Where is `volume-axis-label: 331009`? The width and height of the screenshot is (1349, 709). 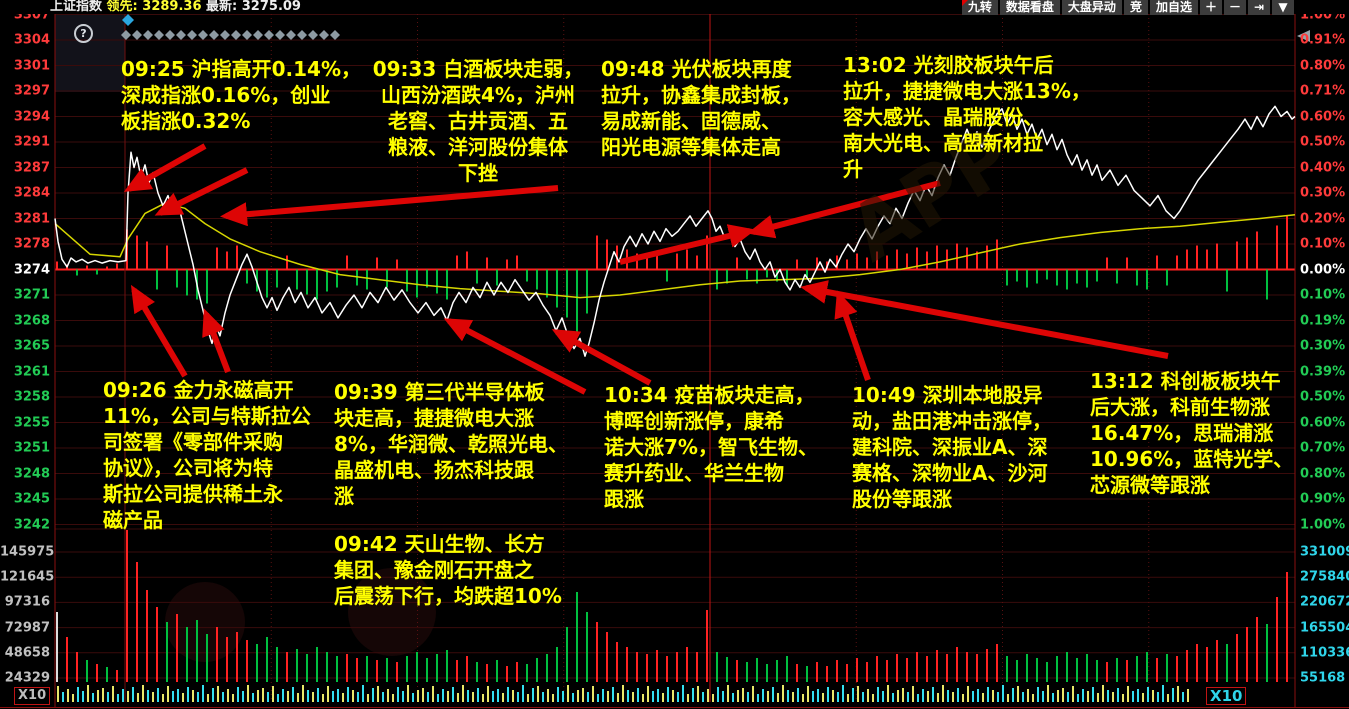
volume-axis-label: 331009 is located at coordinates (1324, 552).